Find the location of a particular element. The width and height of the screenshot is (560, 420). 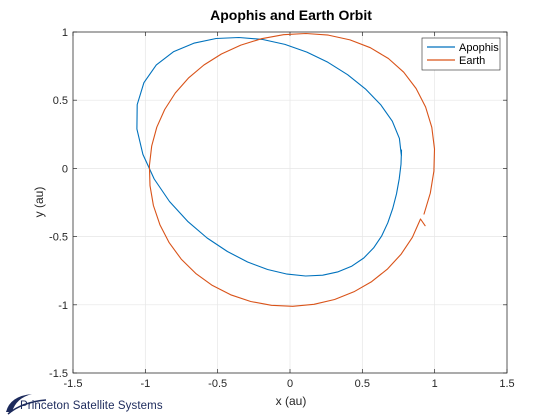

chart-title: Apophis and Earth Orbit is located at coordinates (291, 15).